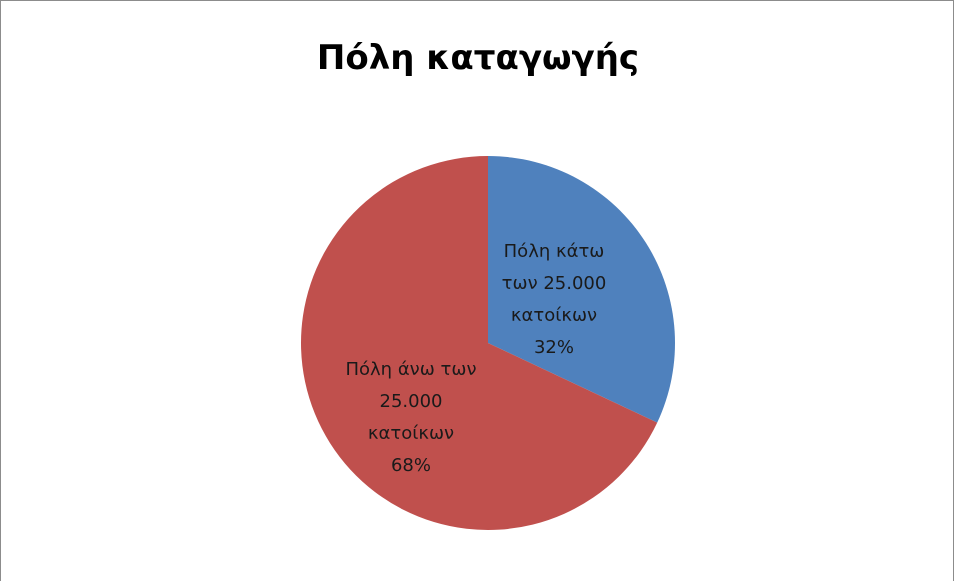 The height and width of the screenshot is (582, 954). What do you see at coordinates (554, 251) in the screenshot?
I see `slice-label-line: Πόλη κάτω` at bounding box center [554, 251].